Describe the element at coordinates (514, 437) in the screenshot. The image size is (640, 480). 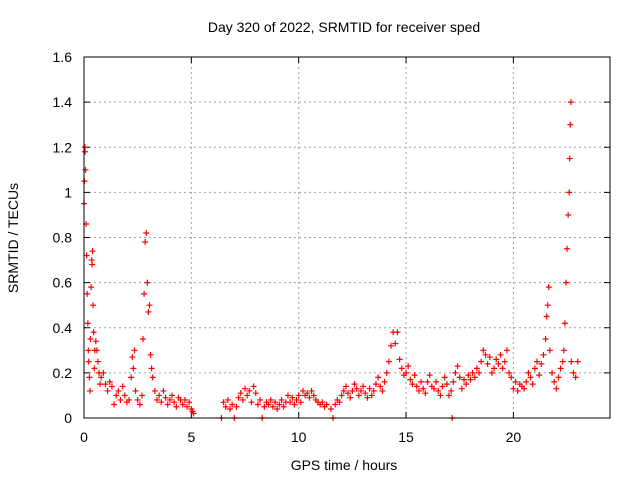
I see `x-tick-label: 20` at that location.